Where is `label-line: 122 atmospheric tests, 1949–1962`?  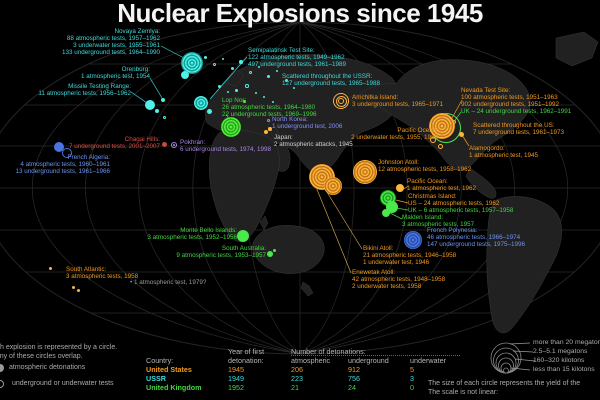
label-line: 122 atmospheric tests, 1949–1962 is located at coordinates (296, 57).